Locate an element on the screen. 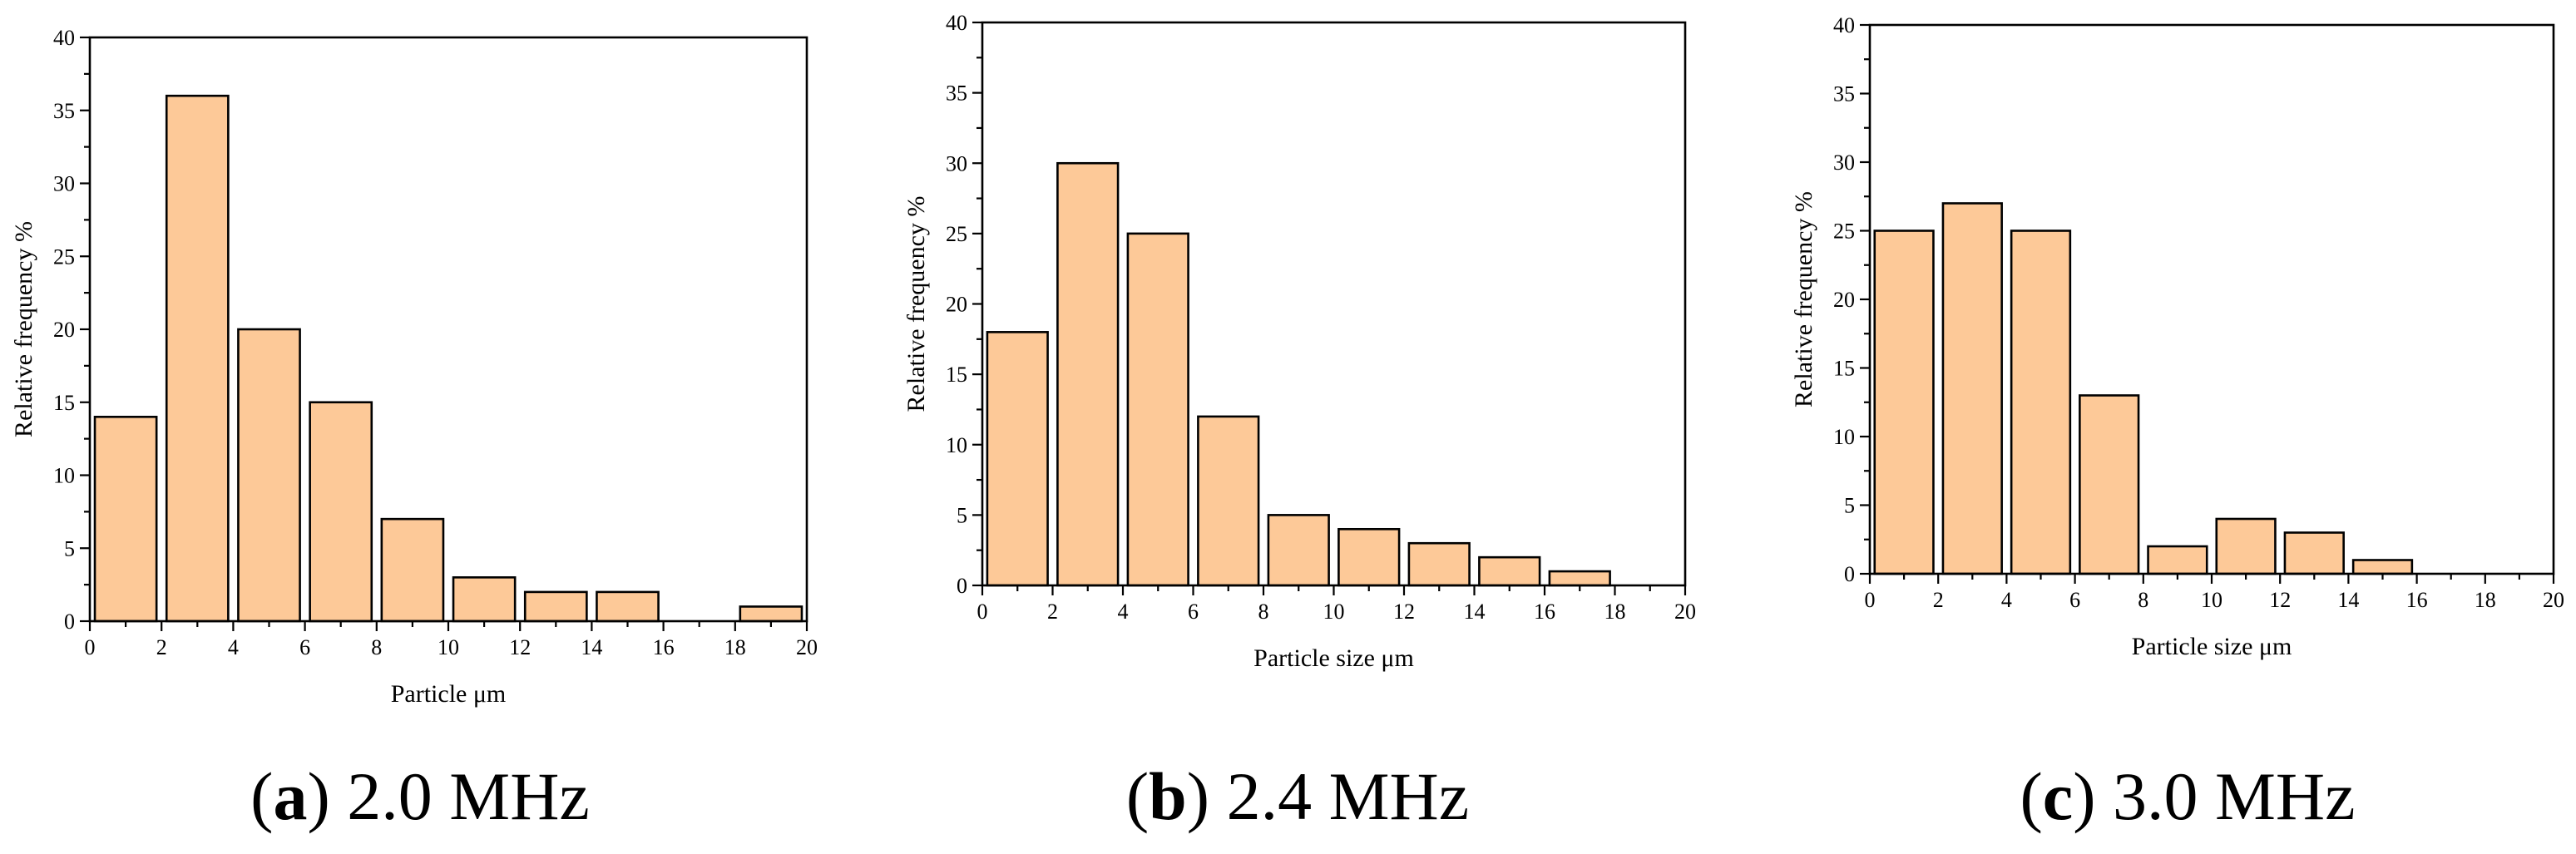 This screenshot has width=2576, height=854. x-tick-label-a-6: 12 is located at coordinates (520, 647).